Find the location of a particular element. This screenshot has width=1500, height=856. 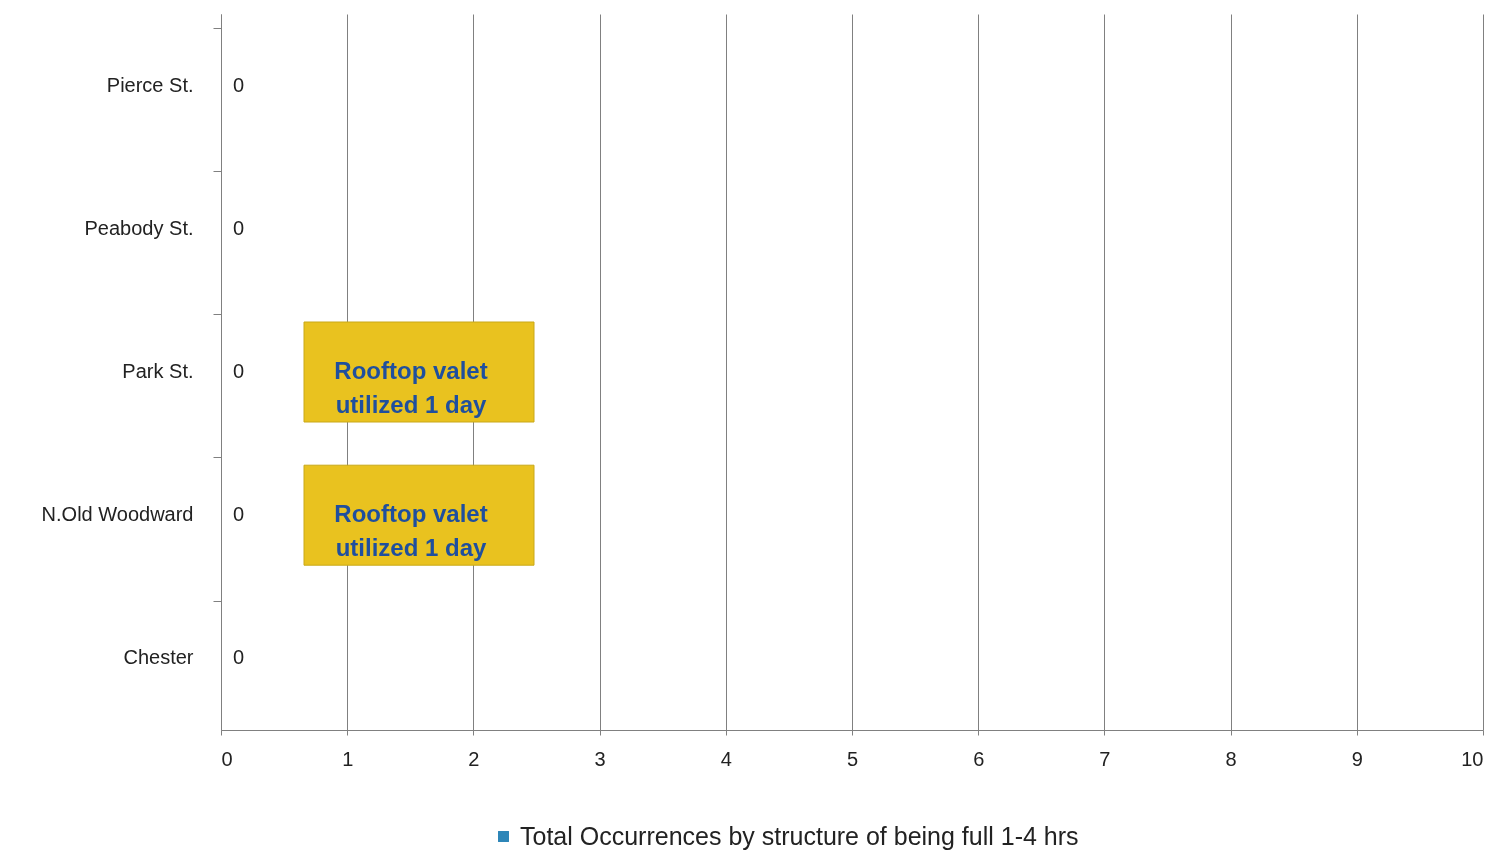

y-tick-label: Pierce St. is located at coordinates (150, 84).